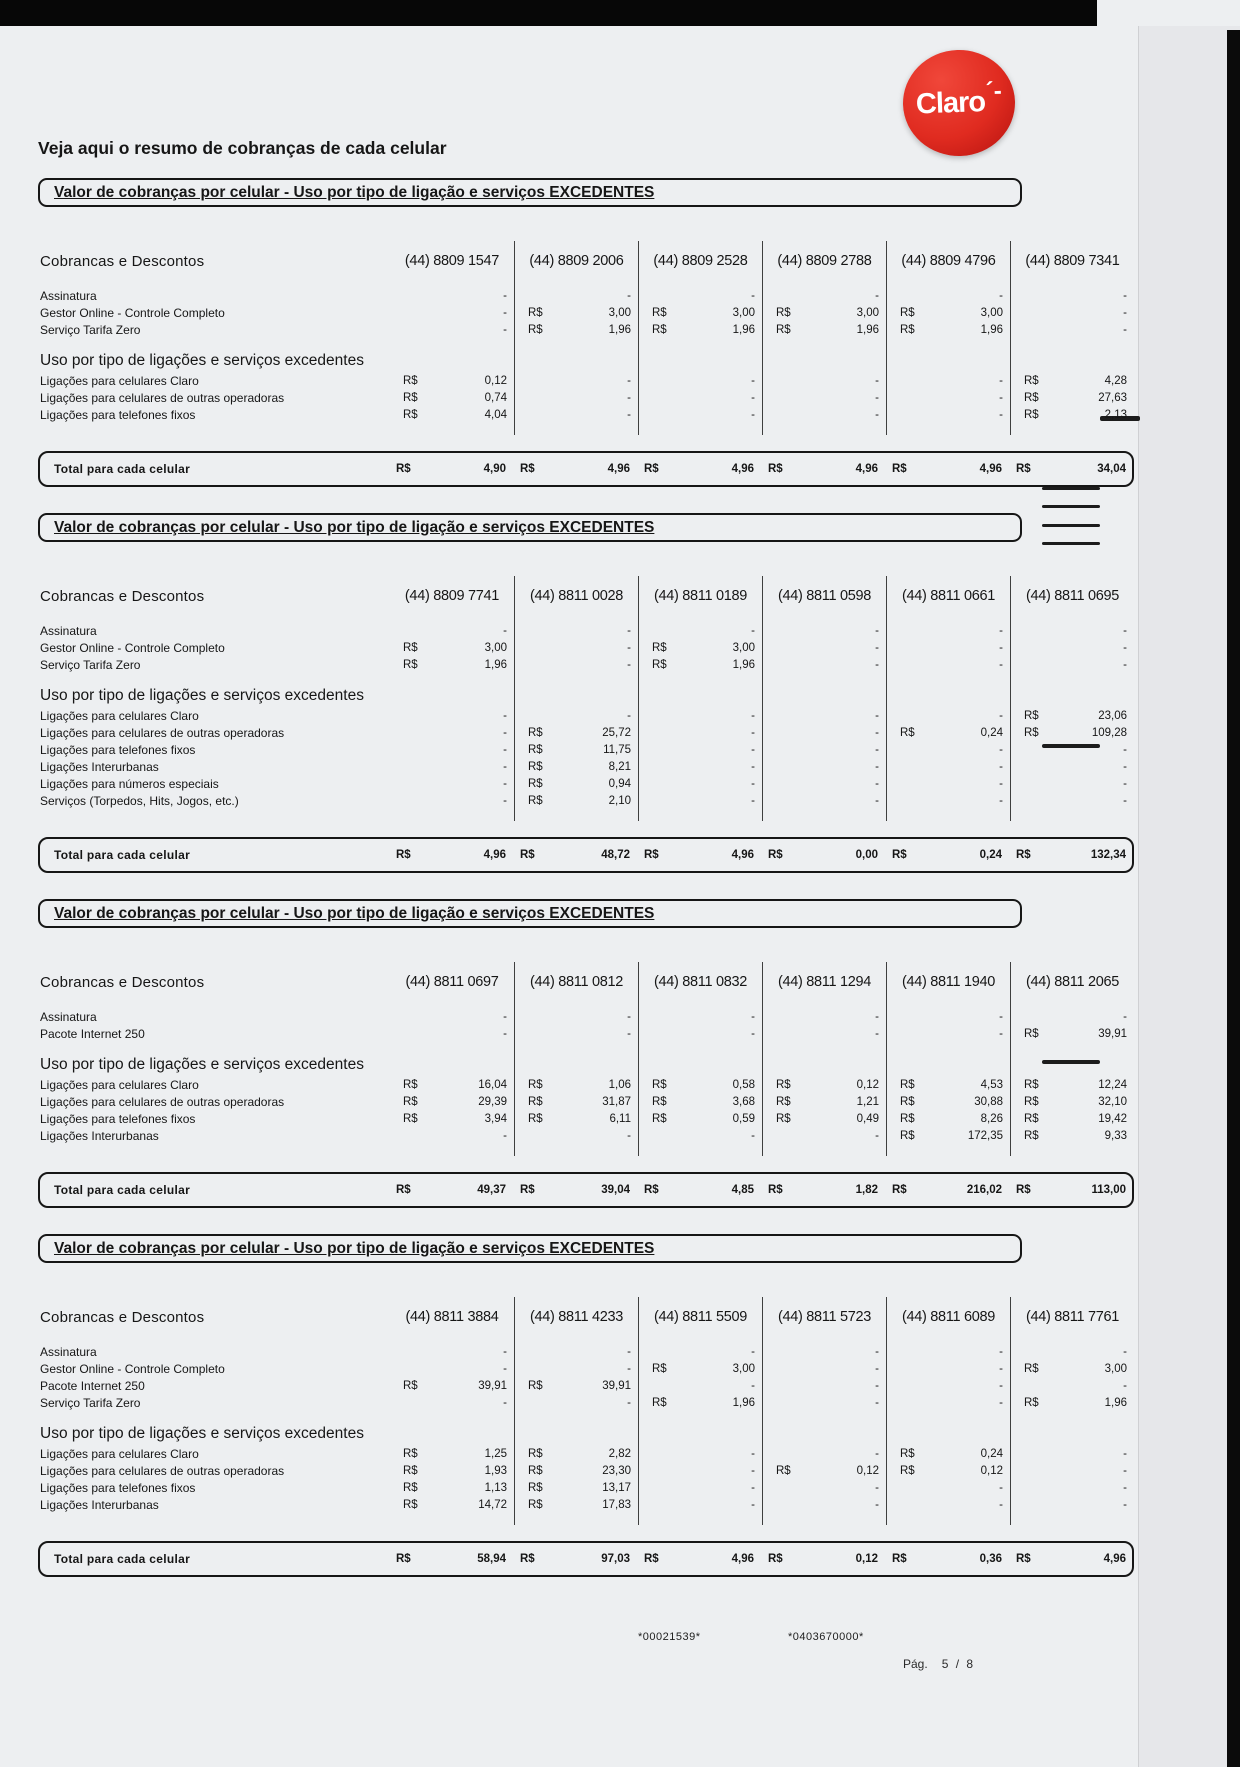  What do you see at coordinates (619, 766) in the screenshot?
I see `amount-value: 8,21` at bounding box center [619, 766].